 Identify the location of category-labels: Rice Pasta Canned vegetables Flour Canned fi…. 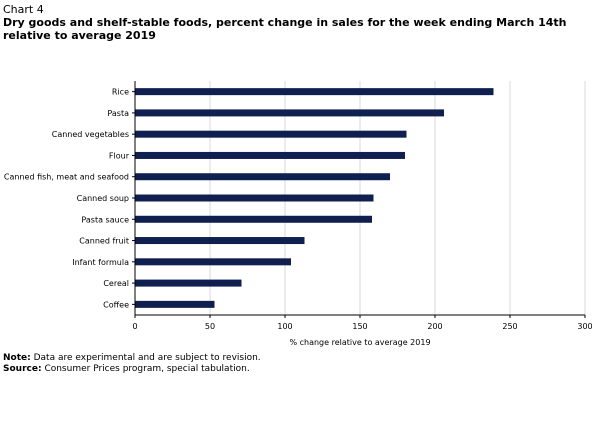
(67, 199).